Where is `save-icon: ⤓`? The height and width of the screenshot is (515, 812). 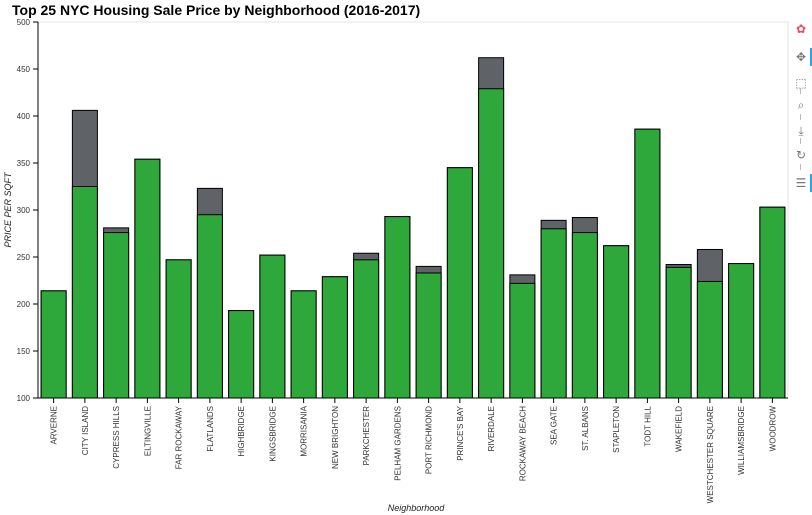
save-icon: ⤓ is located at coordinates (801, 130).